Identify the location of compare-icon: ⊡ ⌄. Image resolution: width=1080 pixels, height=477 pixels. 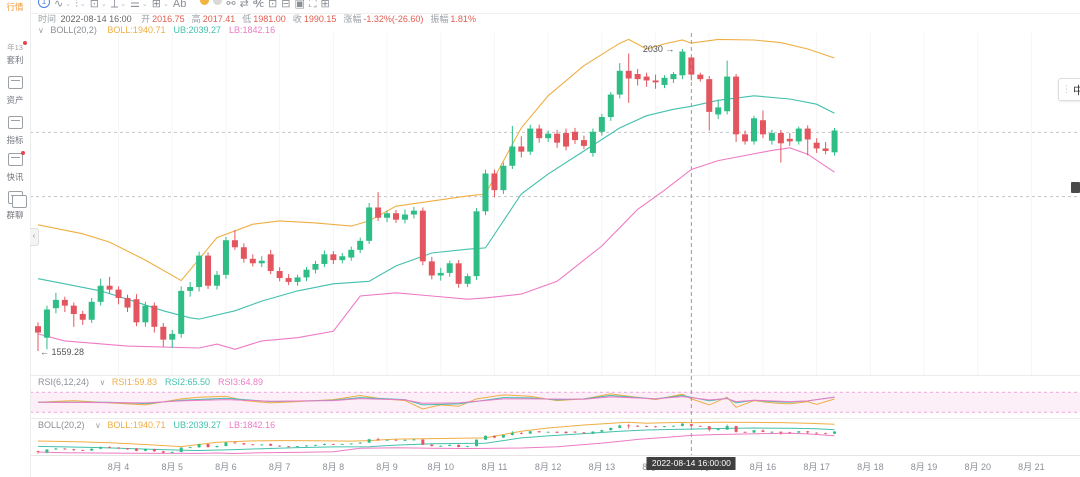
(98, 5).